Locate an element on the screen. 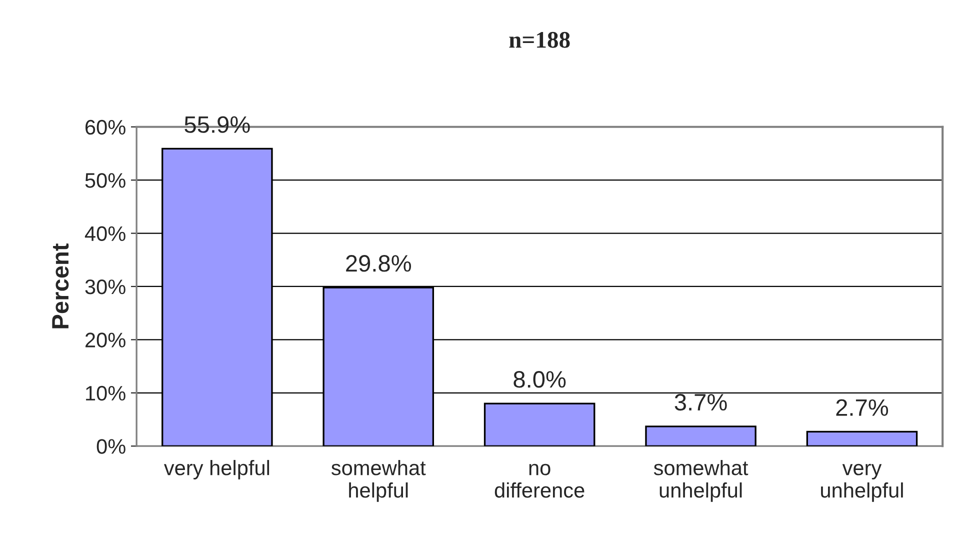  y-tick-label: 60% is located at coordinates (106, 127).